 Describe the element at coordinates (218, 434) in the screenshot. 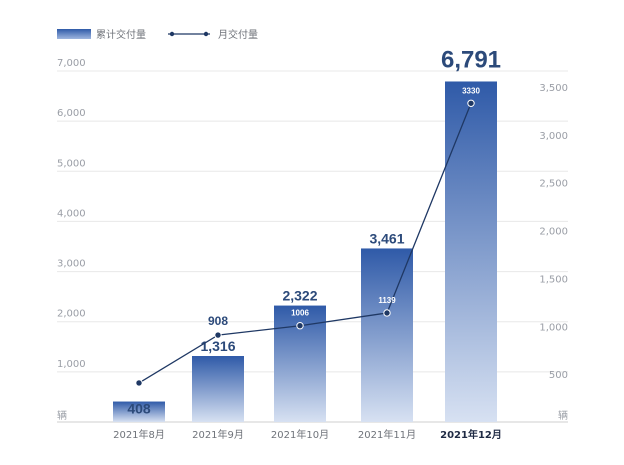

I see `x-tick-label: 2021年9月` at that location.